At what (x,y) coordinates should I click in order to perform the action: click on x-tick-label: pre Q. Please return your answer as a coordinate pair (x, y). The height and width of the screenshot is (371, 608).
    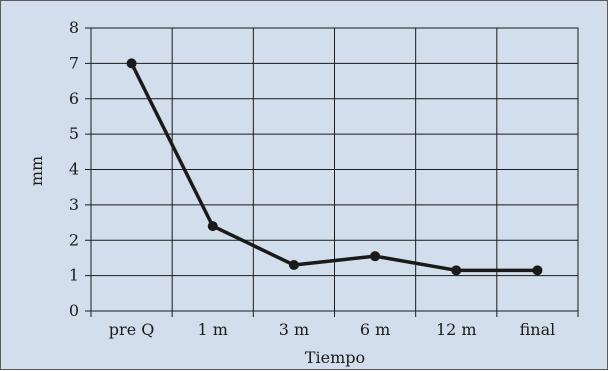
    Looking at the image, I should click on (132, 329).